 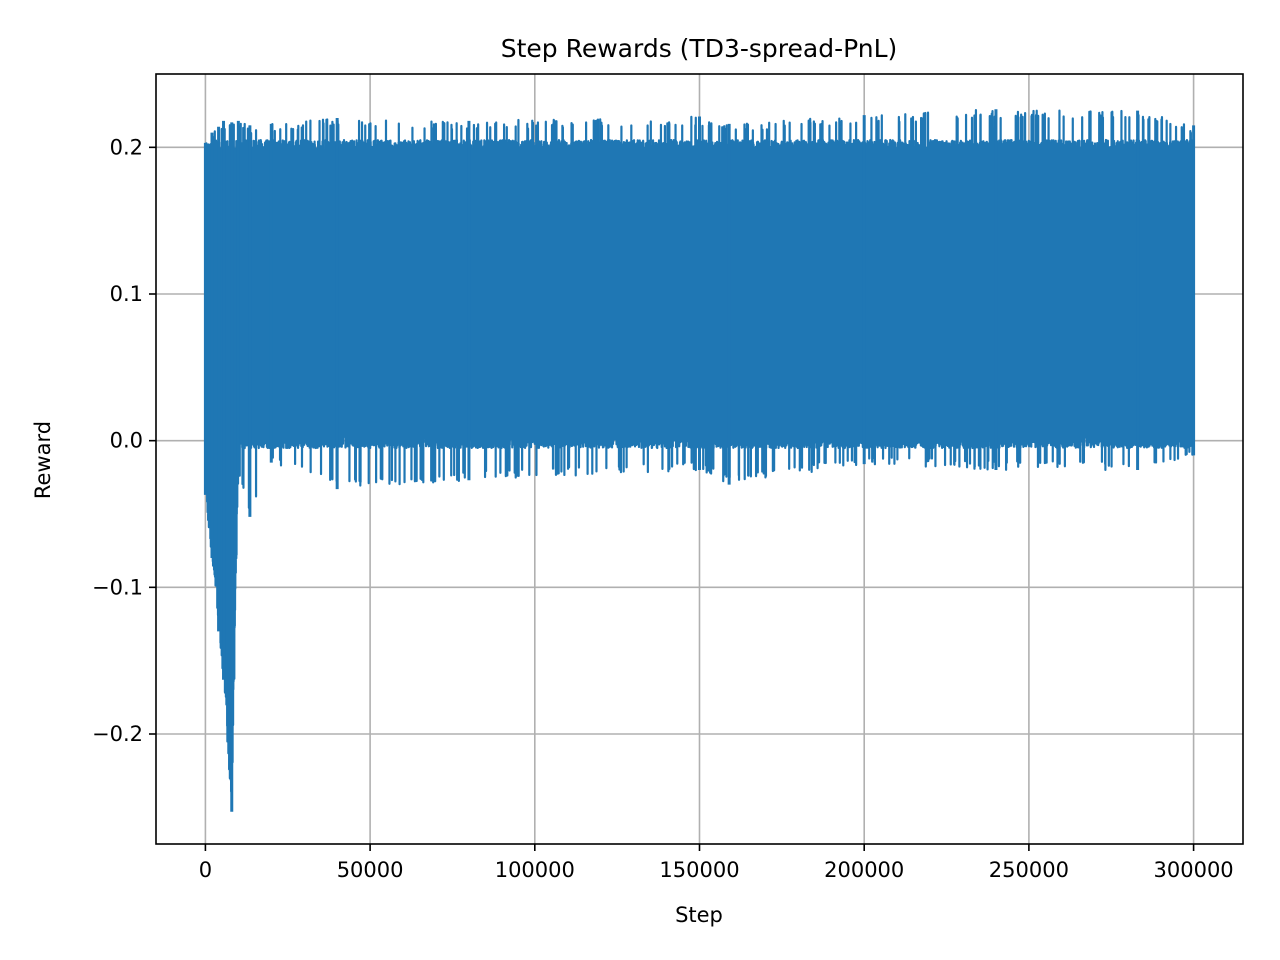 I want to click on y-tick-label: 0.2, so click(x=126, y=147).